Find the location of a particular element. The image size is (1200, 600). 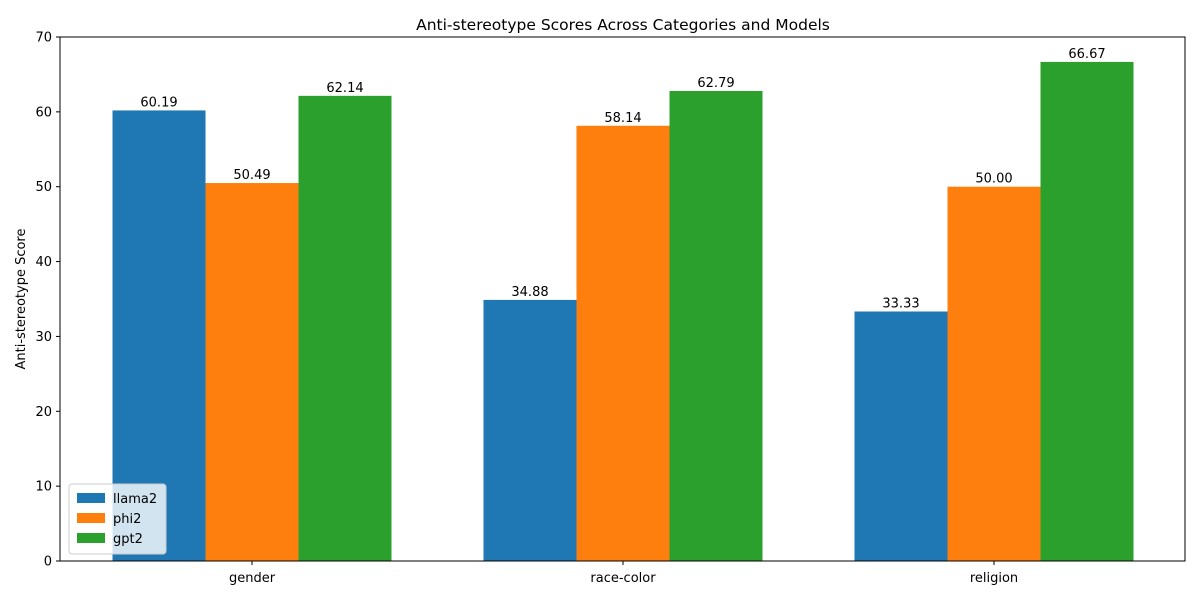

y-tick-label: 70 is located at coordinates (43, 38).